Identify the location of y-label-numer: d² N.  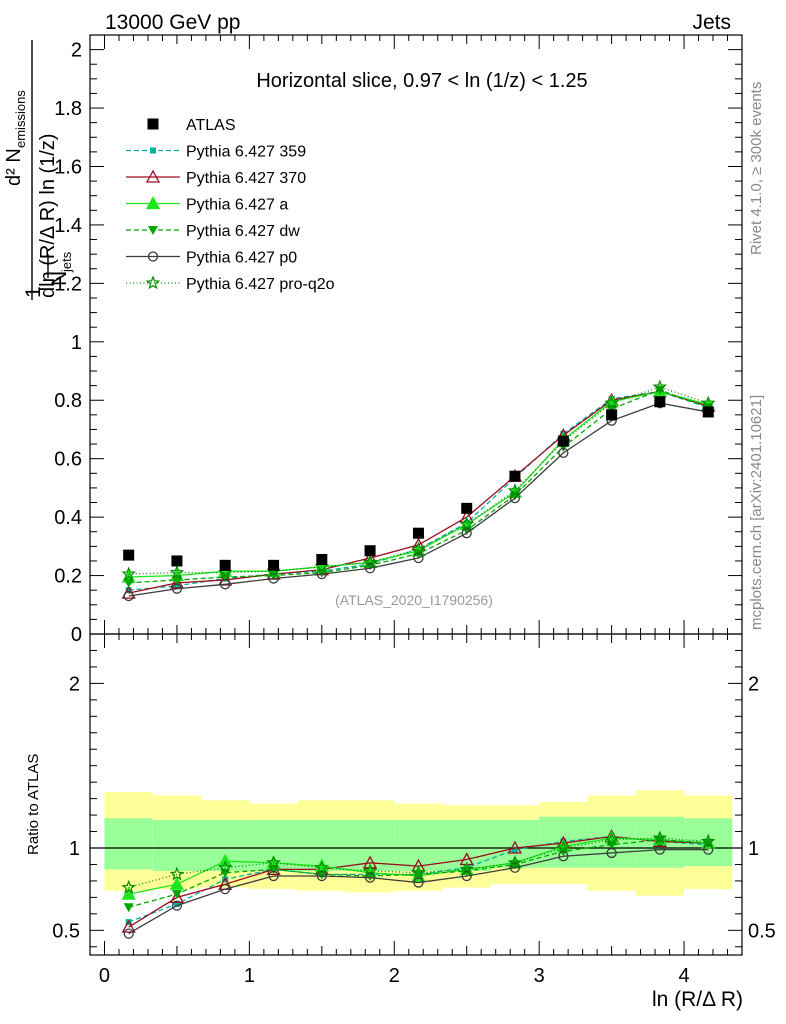
(14, 167).